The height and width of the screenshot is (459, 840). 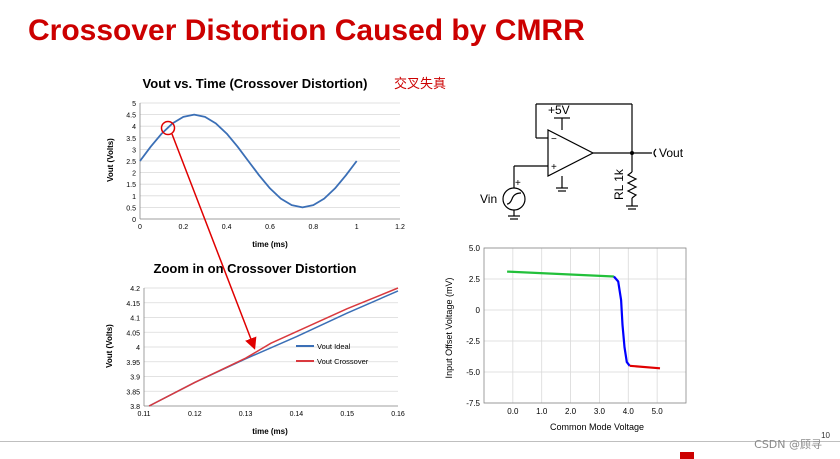 What do you see at coordinates (131, 139) in the screenshot?
I see `y-tick-label: 3.5` at bounding box center [131, 139].